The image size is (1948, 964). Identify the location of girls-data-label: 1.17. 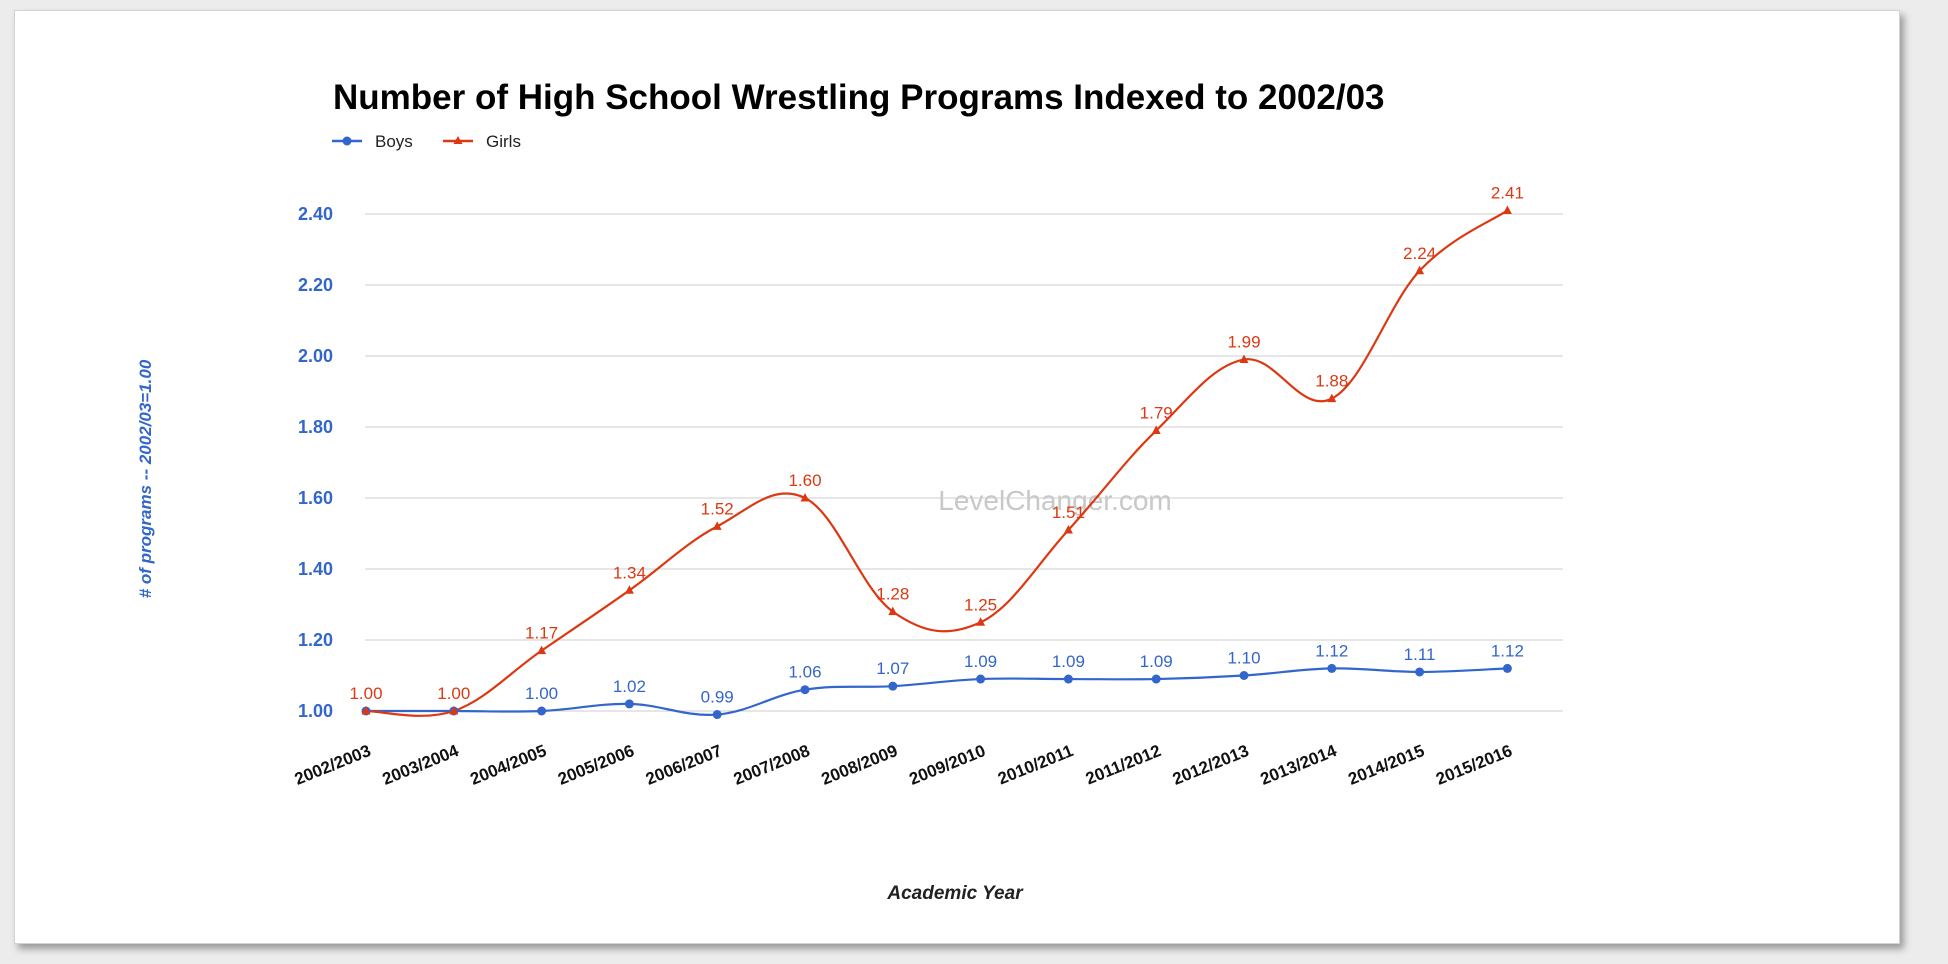
(541, 633).